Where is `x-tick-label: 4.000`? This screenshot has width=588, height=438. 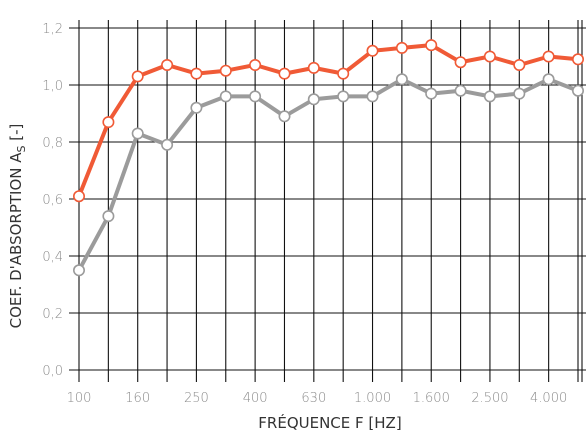 x-tick-label: 4.000 is located at coordinates (548, 398).